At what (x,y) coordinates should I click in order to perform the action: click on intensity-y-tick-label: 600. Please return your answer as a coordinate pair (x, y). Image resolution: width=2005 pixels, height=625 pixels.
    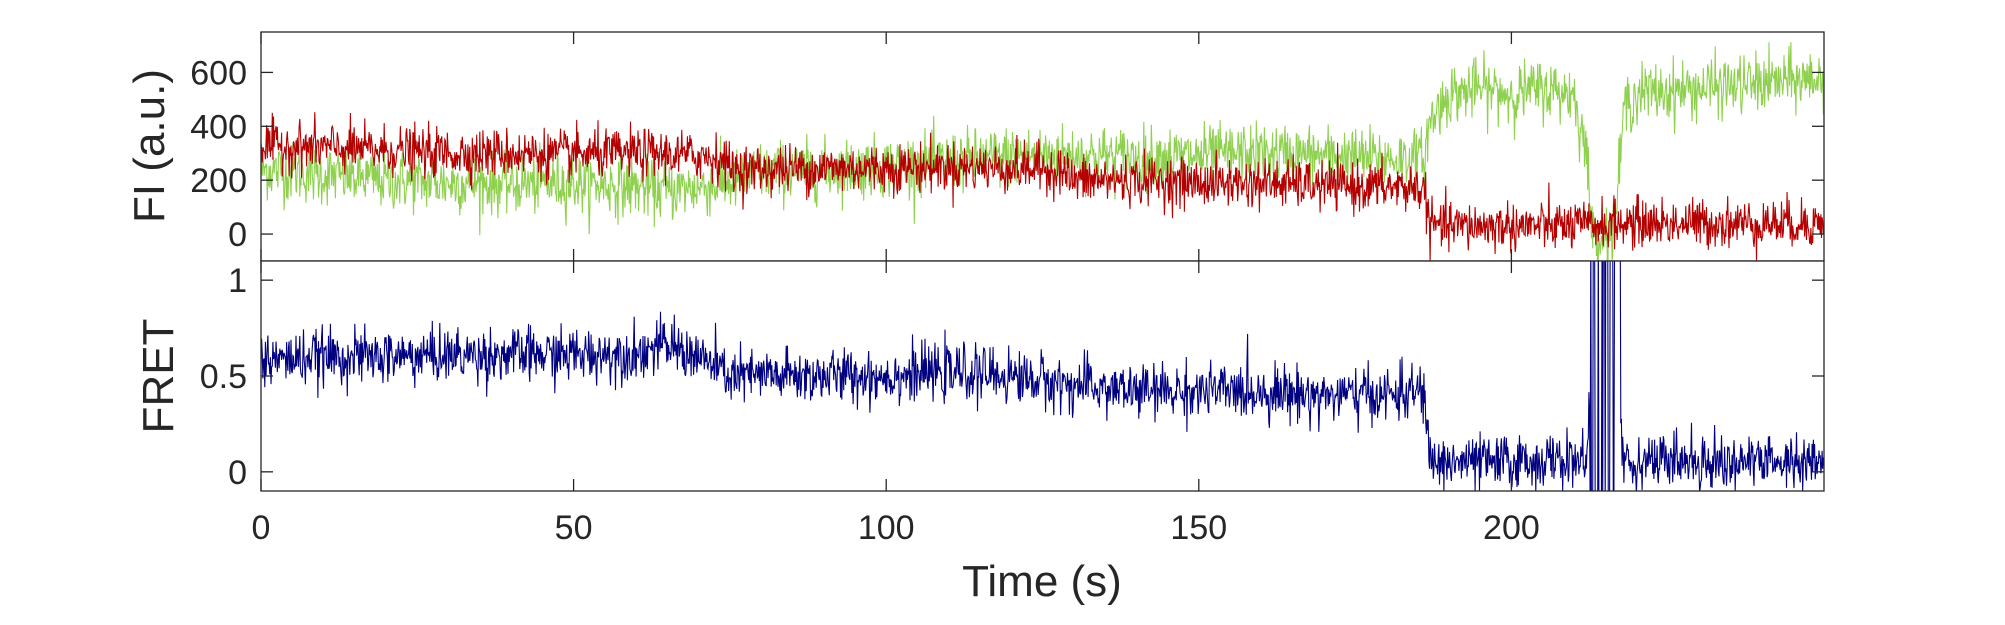
    Looking at the image, I should click on (218, 73).